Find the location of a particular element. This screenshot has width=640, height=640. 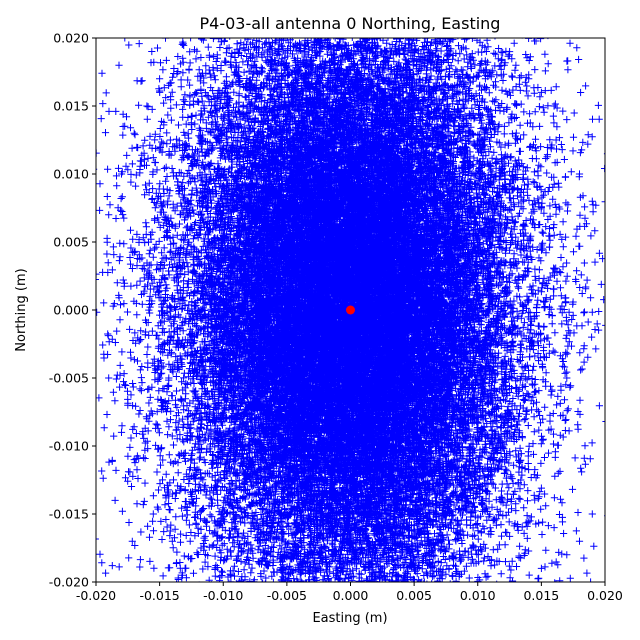

x-tick-label: -0.020 is located at coordinates (96, 595).